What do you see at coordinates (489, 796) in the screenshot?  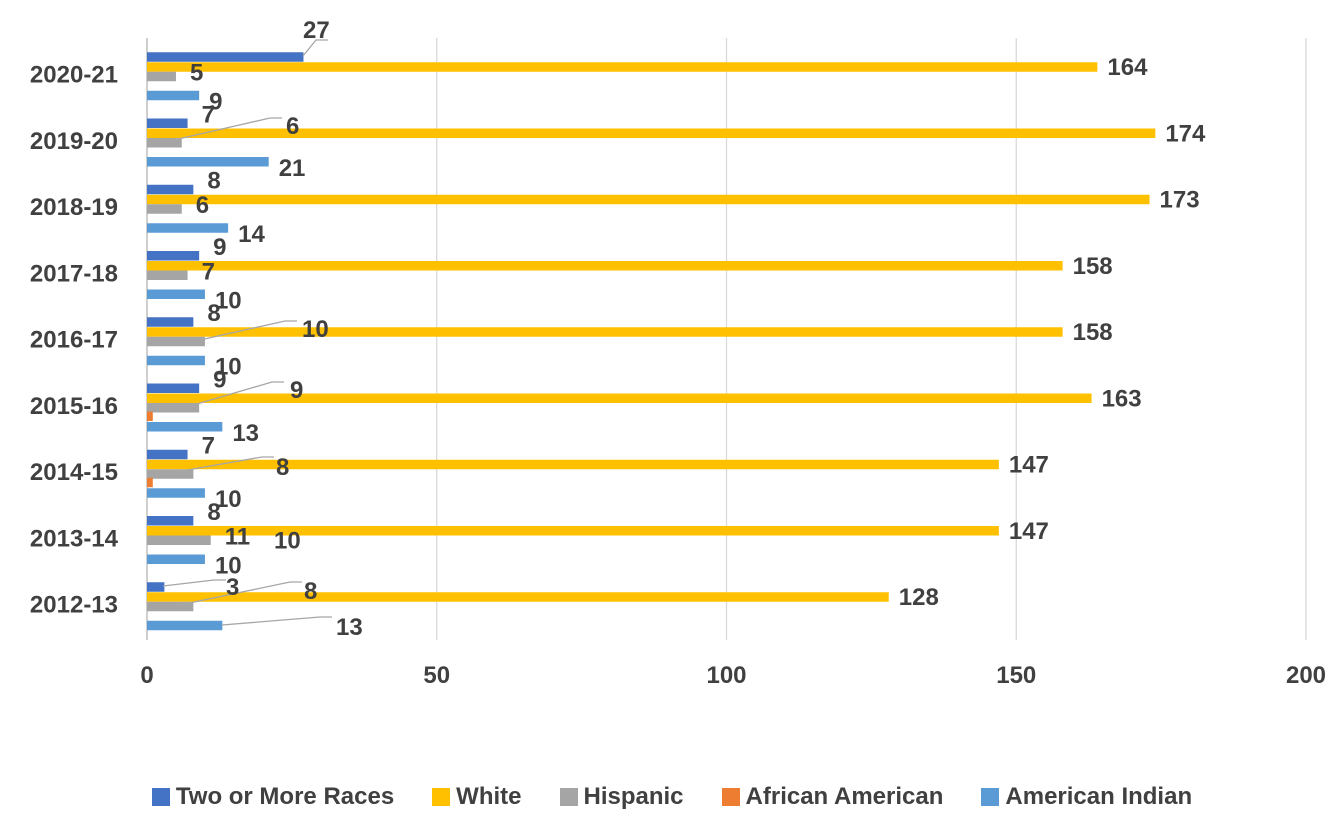 I see `legend-label: White` at bounding box center [489, 796].